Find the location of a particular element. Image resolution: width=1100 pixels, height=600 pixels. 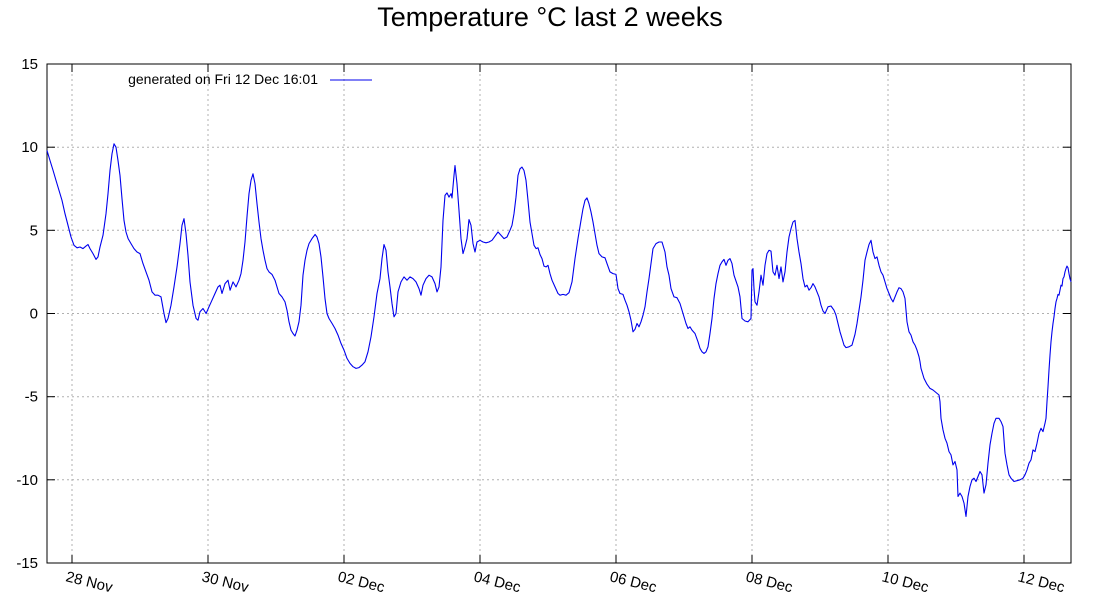

x-tick-label: 28 Nov is located at coordinates (89, 582).